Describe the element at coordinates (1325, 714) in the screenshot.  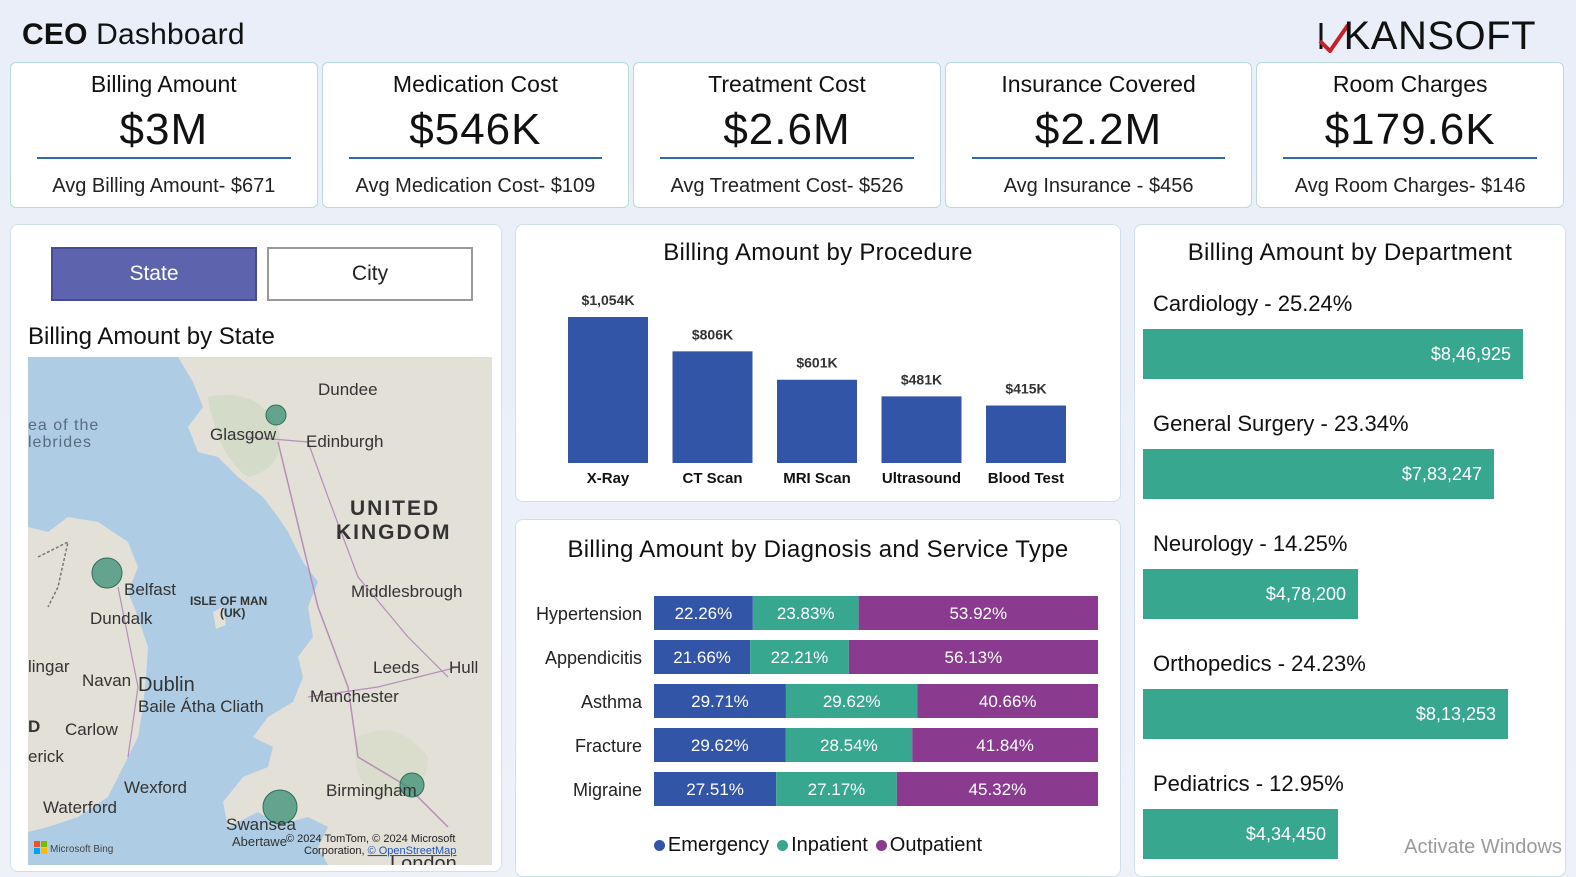
I see `department-bar: $8,13,253` at that location.